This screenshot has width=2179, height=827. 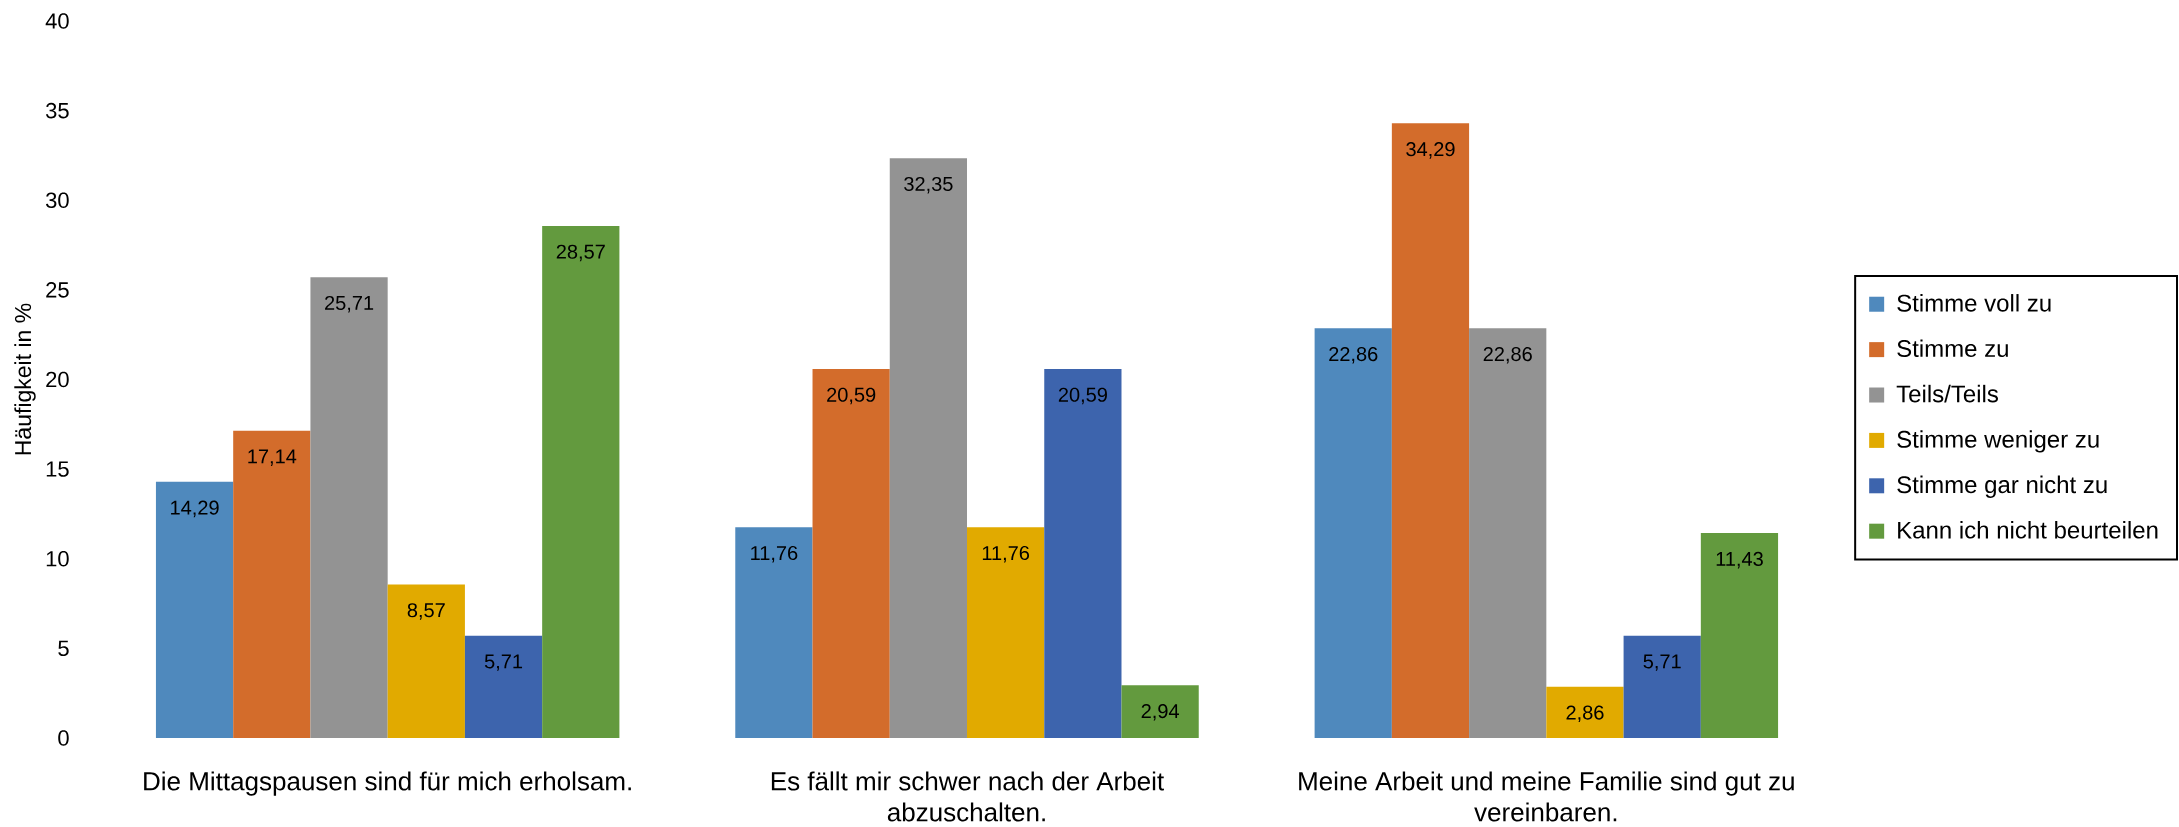 I want to click on y-axis-title: Häufigkeit in %, so click(x=25, y=379).